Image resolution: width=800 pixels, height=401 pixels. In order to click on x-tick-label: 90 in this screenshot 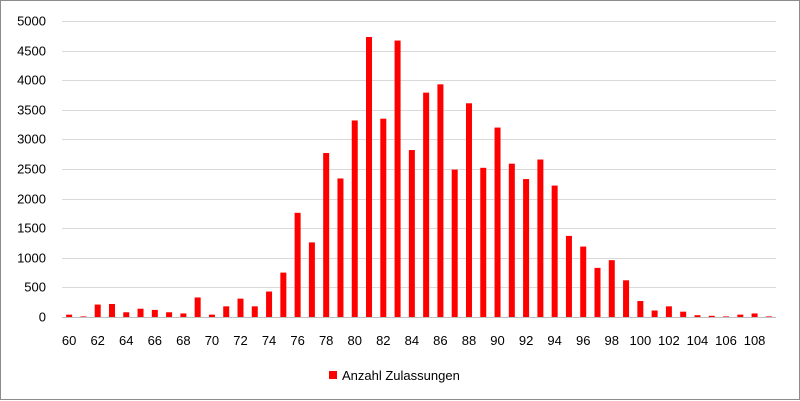, I will do `click(497, 340)`.